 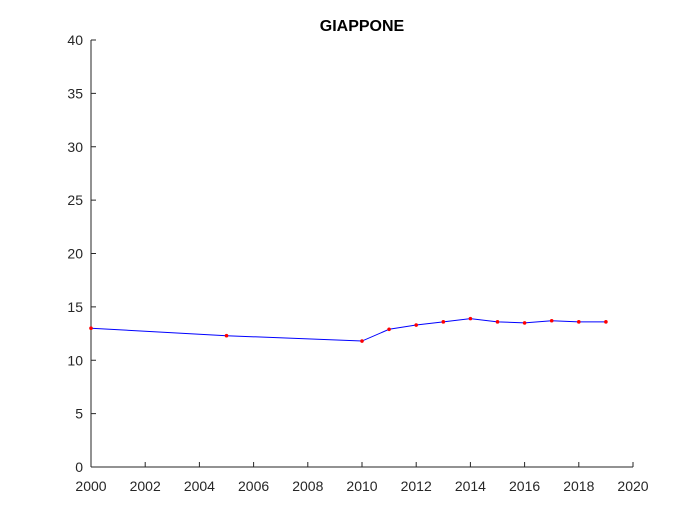 What do you see at coordinates (75, 200) in the screenshot?
I see `y-tick-label: 25` at bounding box center [75, 200].